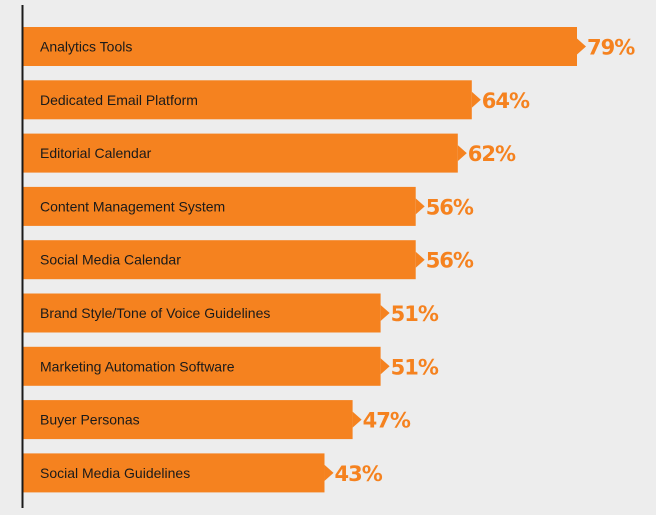 The image size is (656, 515). What do you see at coordinates (155, 313) in the screenshot?
I see `category-label-6: Brand Style/Tone of Voice Guidelines` at bounding box center [155, 313].